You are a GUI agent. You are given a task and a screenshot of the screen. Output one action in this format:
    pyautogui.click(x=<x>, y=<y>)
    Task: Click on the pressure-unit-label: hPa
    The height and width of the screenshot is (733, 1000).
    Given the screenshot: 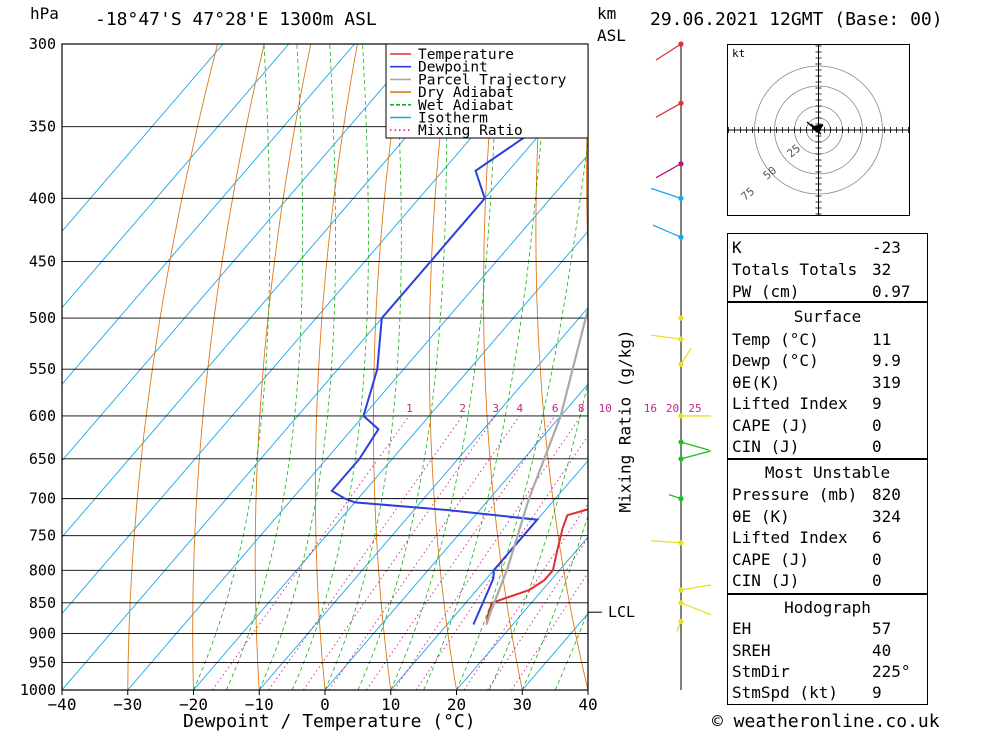 What is the action you would take?
    pyautogui.click(x=44, y=13)
    